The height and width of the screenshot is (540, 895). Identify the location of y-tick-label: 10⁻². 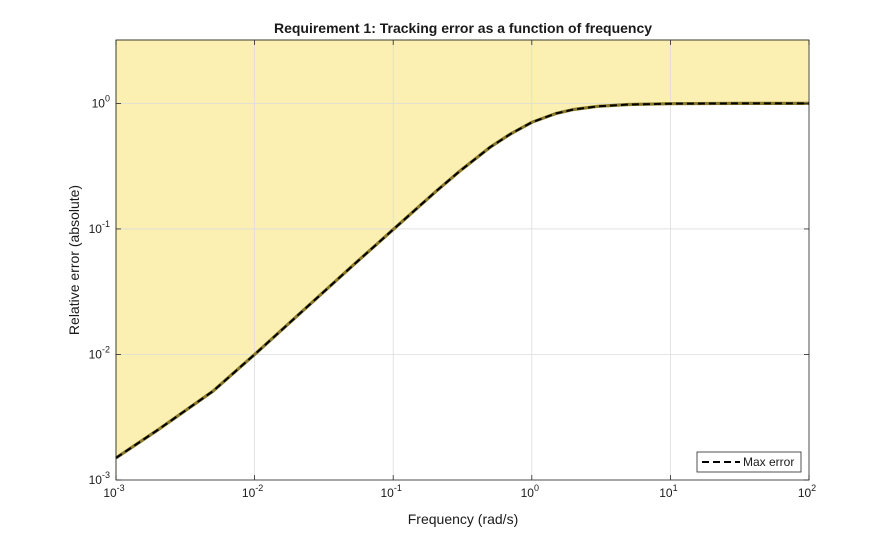
(99, 352).